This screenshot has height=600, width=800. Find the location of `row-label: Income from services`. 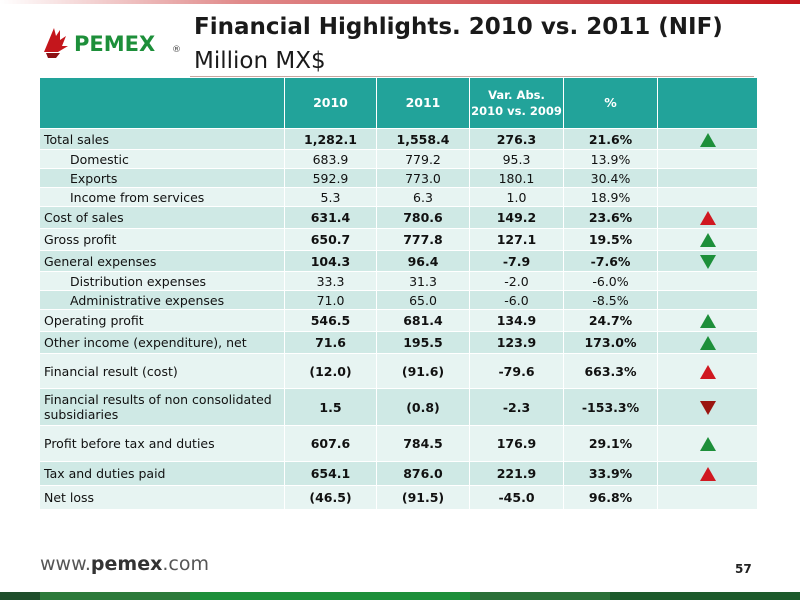

row-label: Income from services is located at coordinates (162, 197).